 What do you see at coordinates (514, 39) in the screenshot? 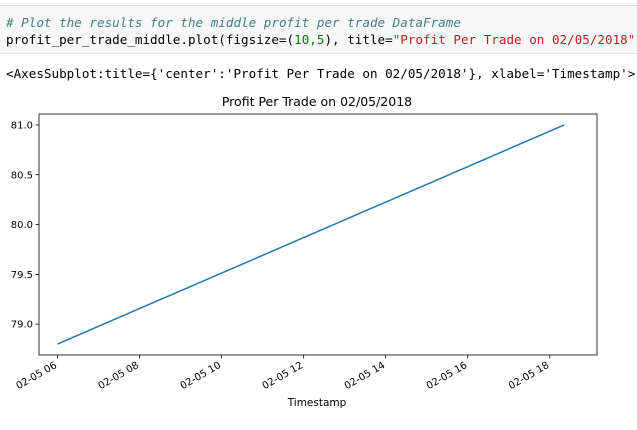
I see `code-title-string: "Profit Per Trade on 02/05/2018"` at bounding box center [514, 39].